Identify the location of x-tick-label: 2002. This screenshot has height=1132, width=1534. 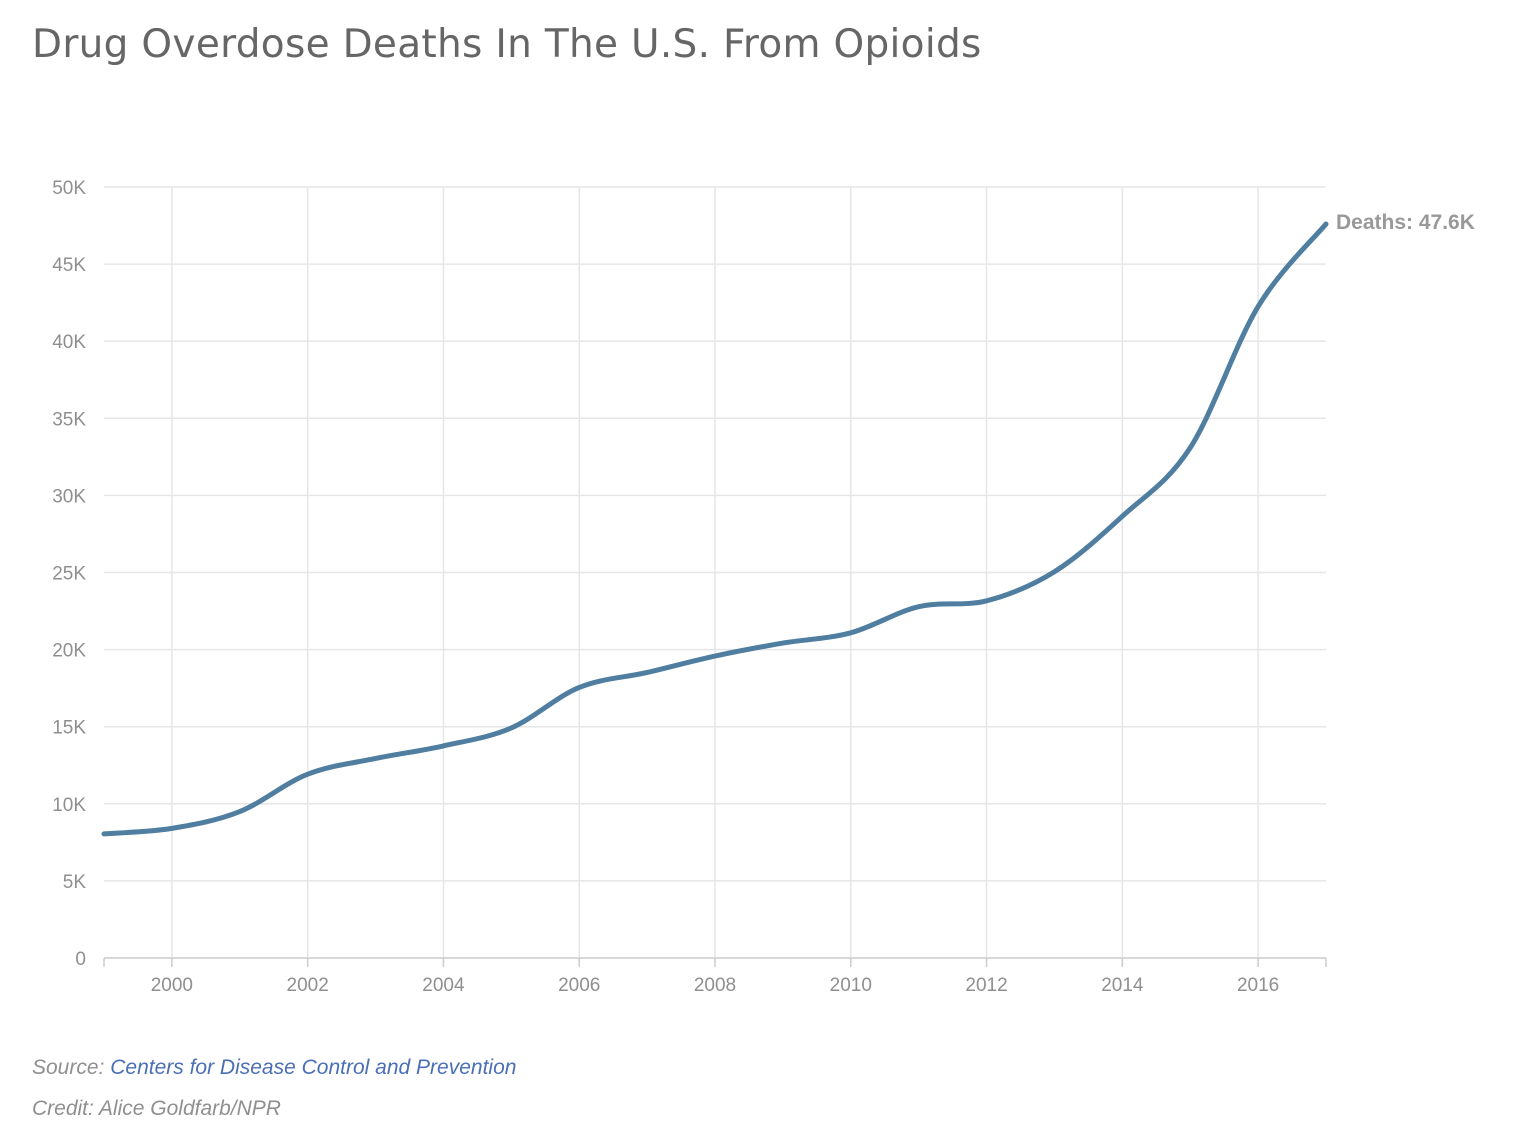
(308, 985).